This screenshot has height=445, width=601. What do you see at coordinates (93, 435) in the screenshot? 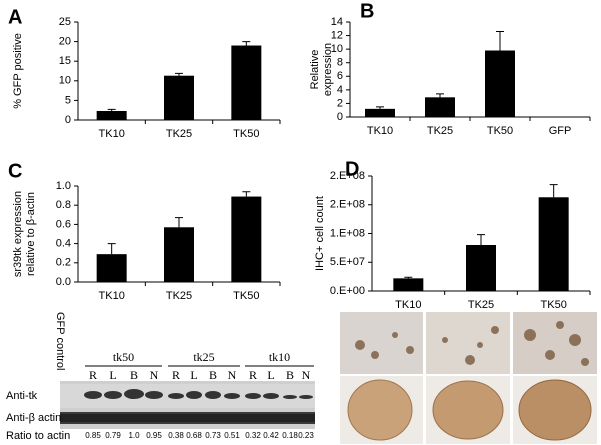
I see `blot-ratio: 0.85` at bounding box center [93, 435].